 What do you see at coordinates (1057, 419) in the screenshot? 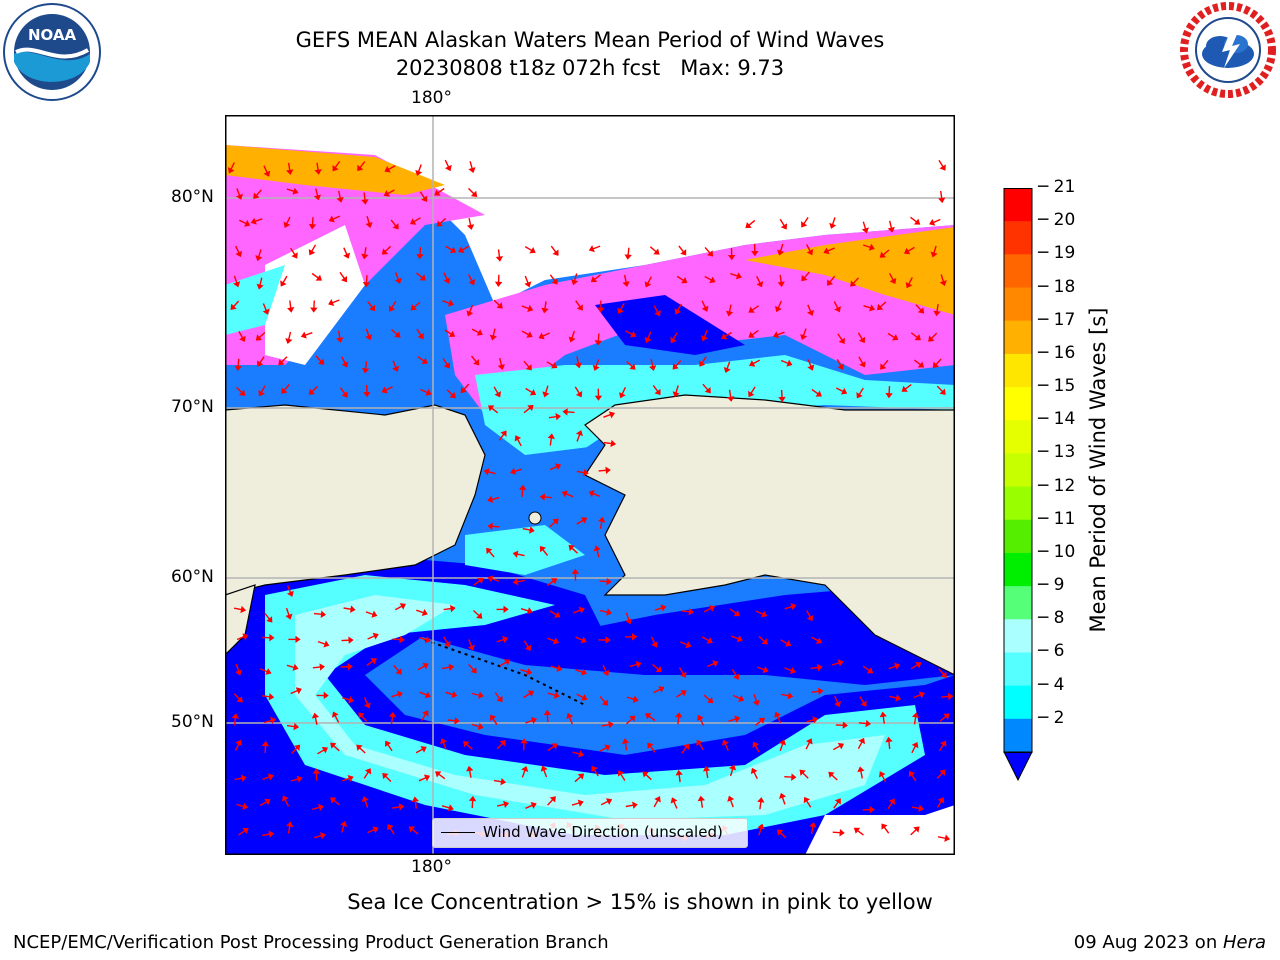
I see `colorbar-tick-label: ─ 14` at bounding box center [1057, 419].